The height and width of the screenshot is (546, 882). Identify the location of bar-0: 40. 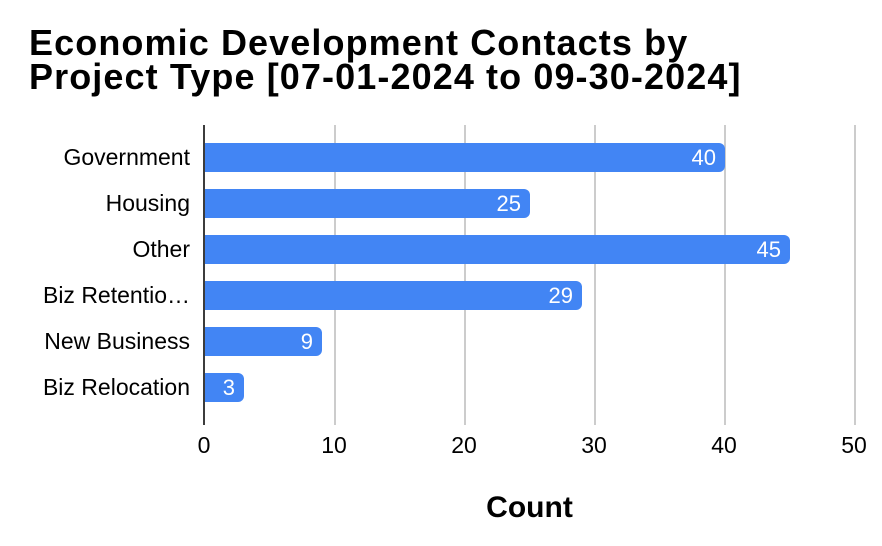
(465, 157).